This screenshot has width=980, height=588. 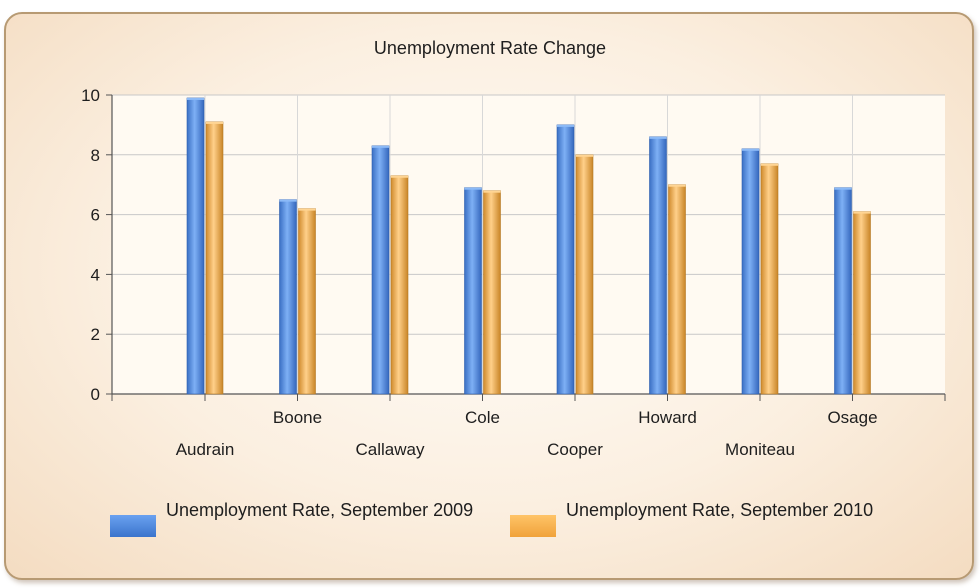 I want to click on bar-top-2010-osage, so click(x=862, y=212).